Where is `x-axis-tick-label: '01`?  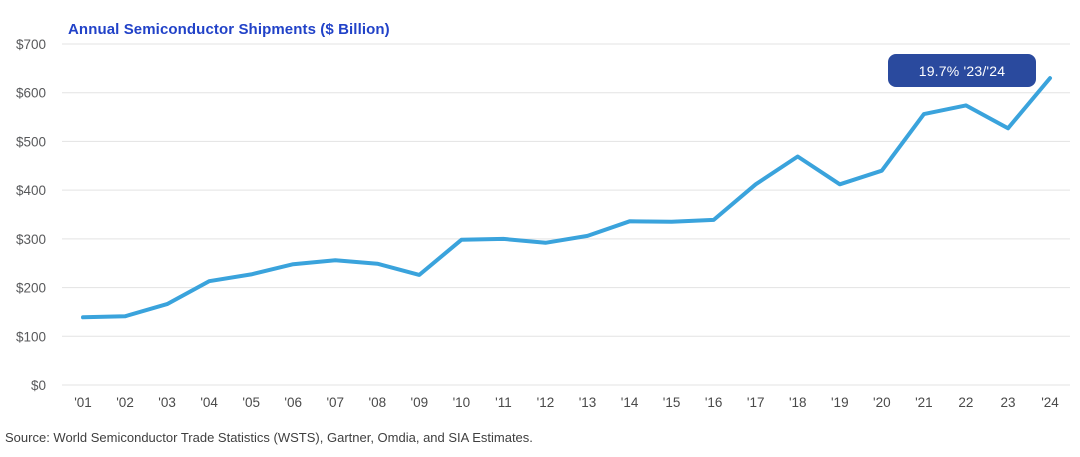
x-axis-tick-label: '01 is located at coordinates (83, 402).